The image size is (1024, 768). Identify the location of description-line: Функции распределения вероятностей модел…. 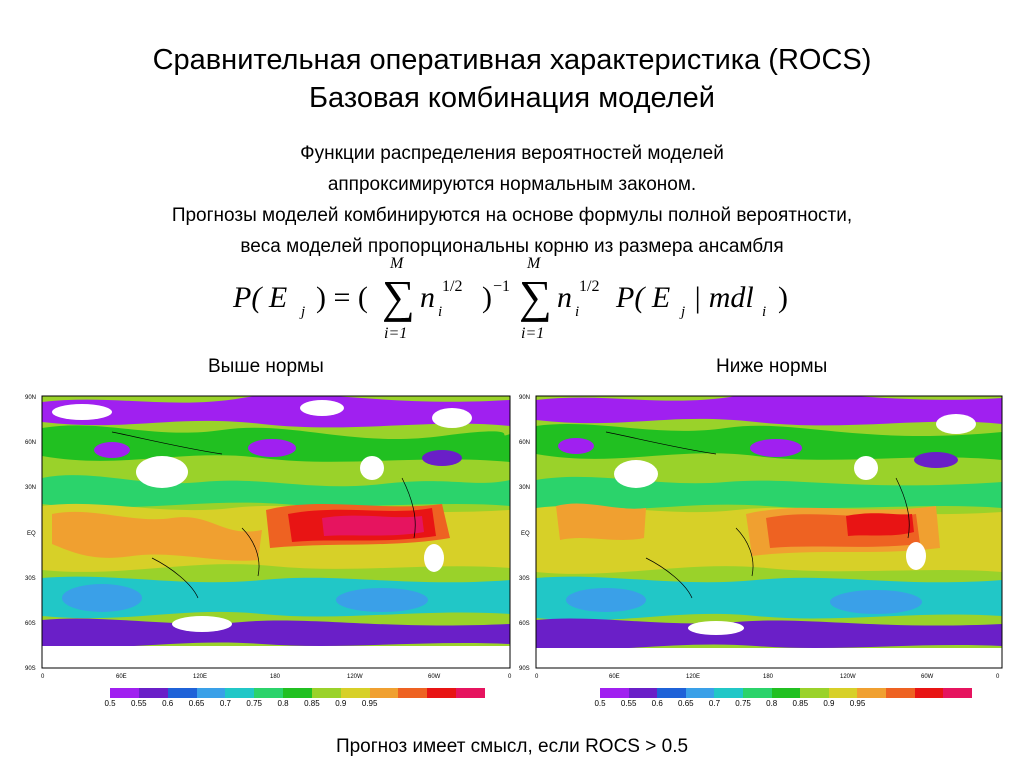
(512, 153).